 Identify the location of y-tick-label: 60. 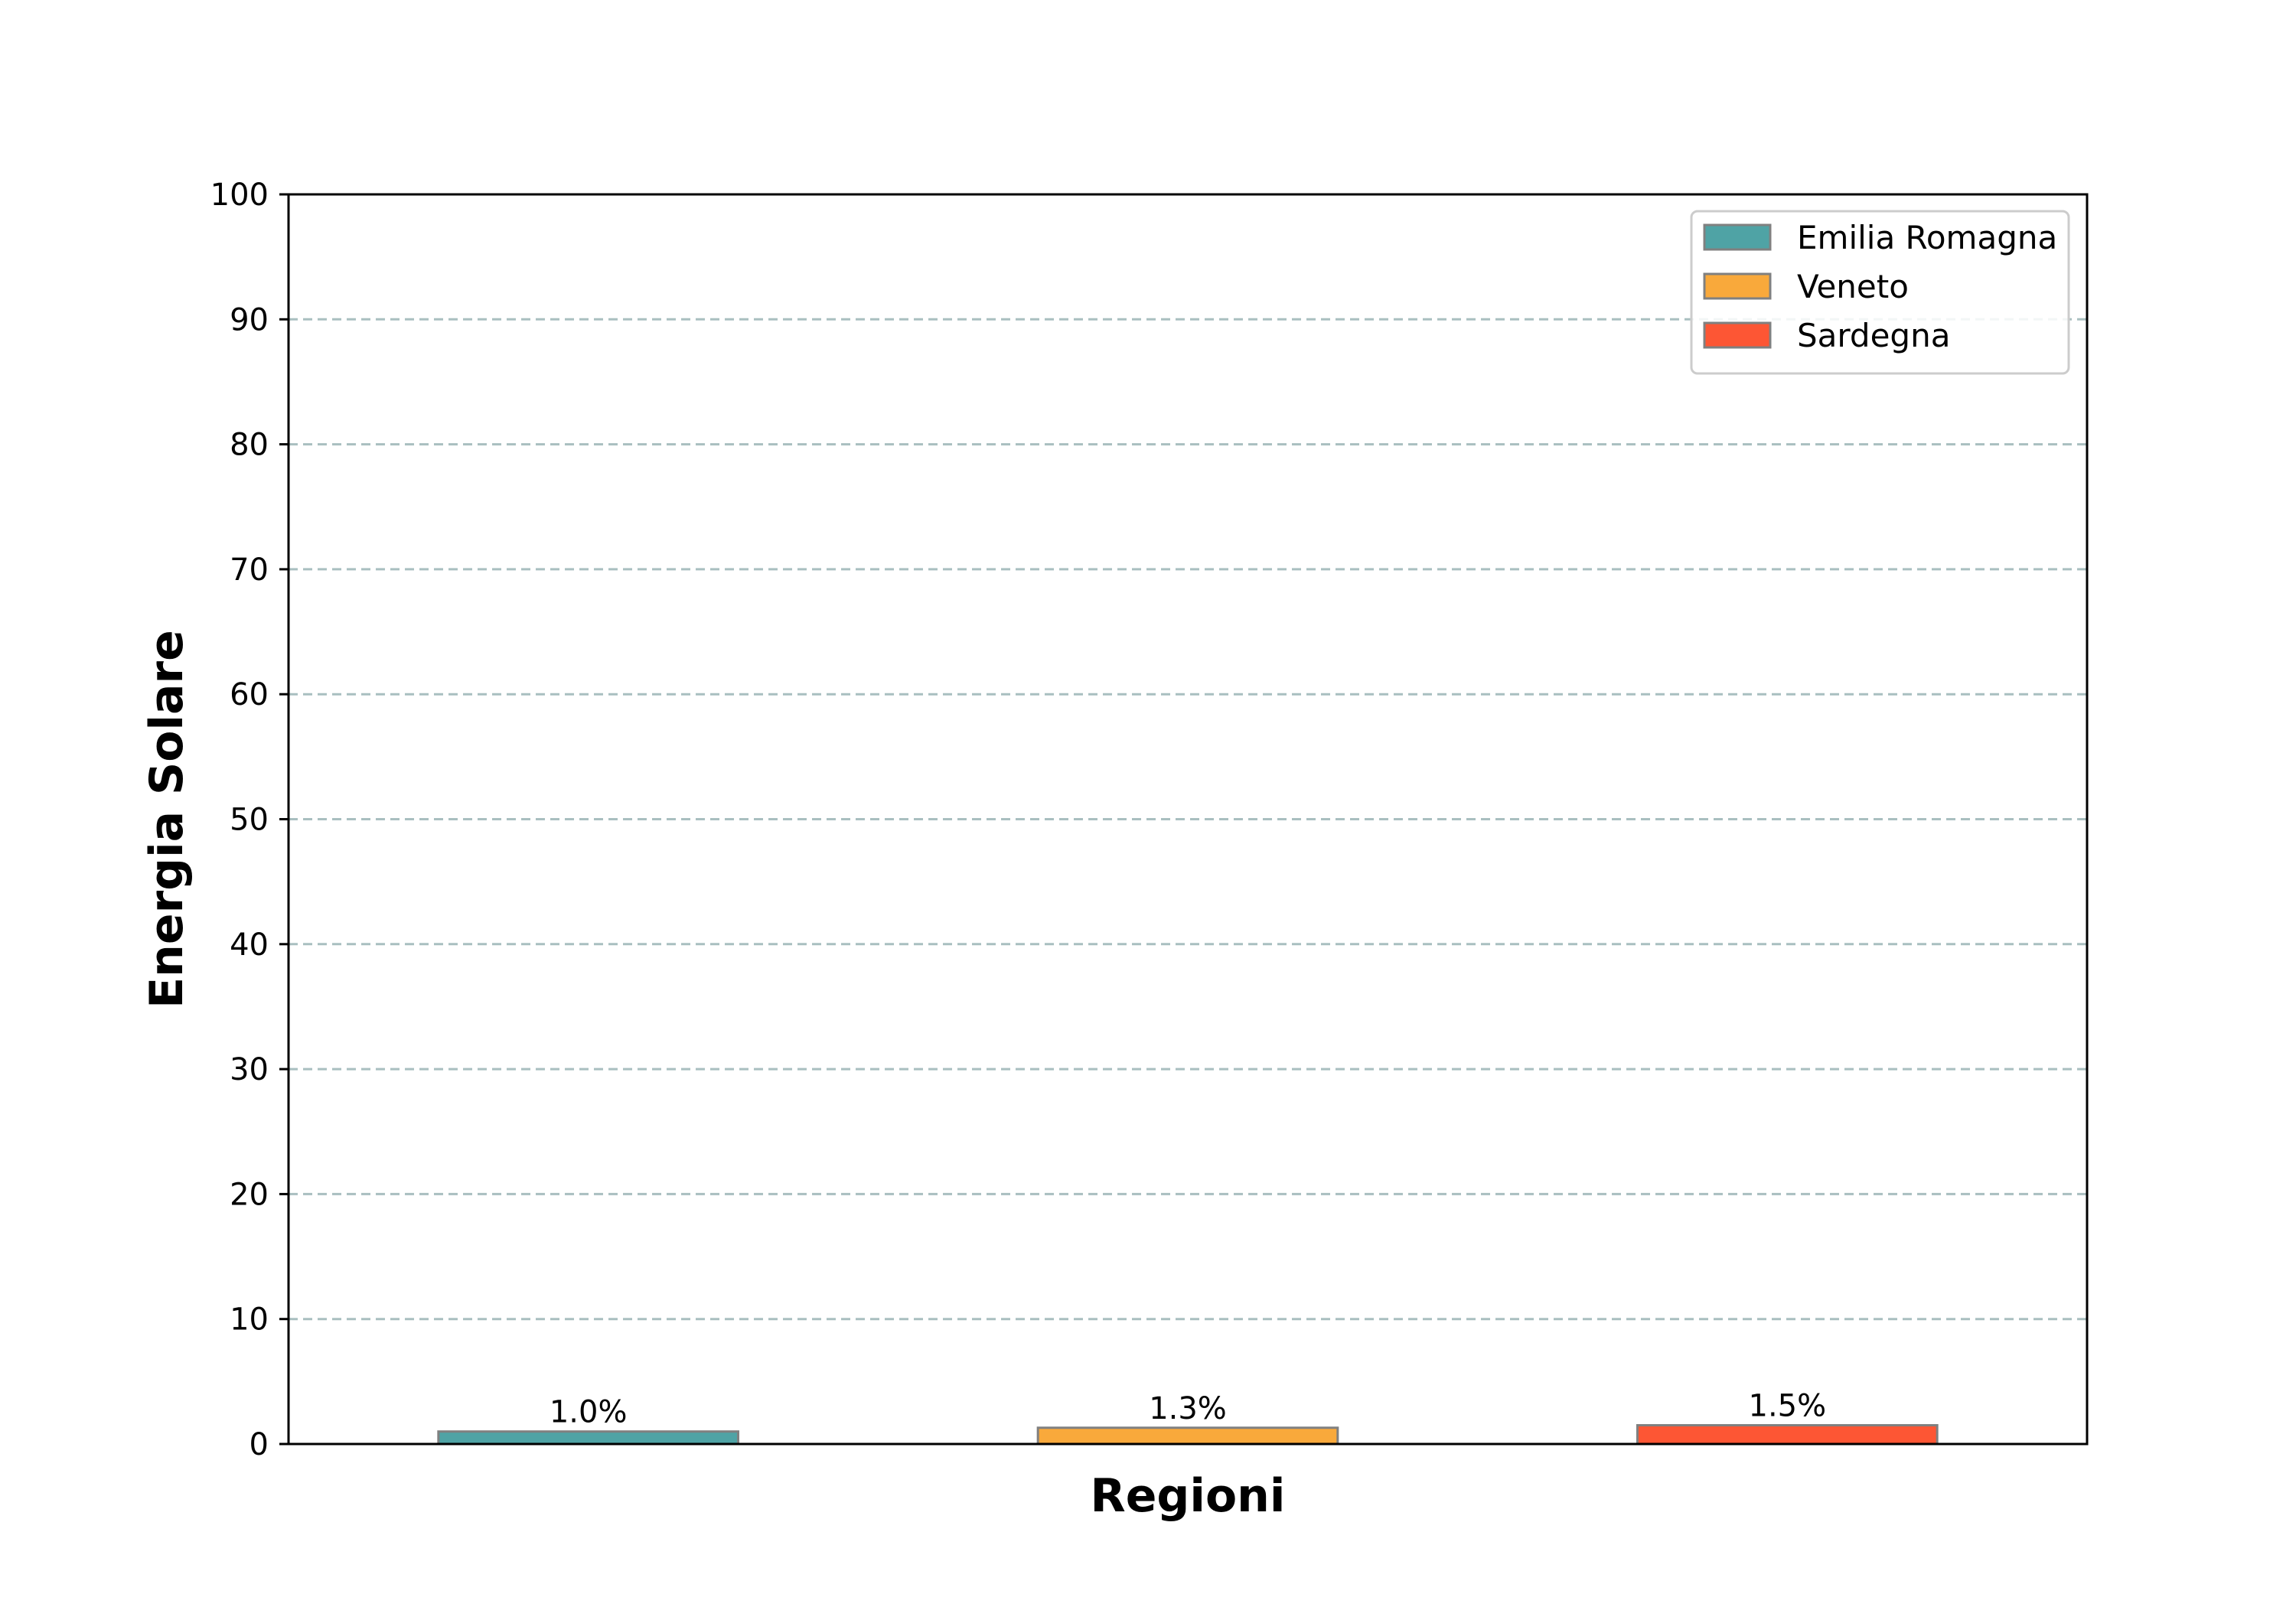
(249, 694).